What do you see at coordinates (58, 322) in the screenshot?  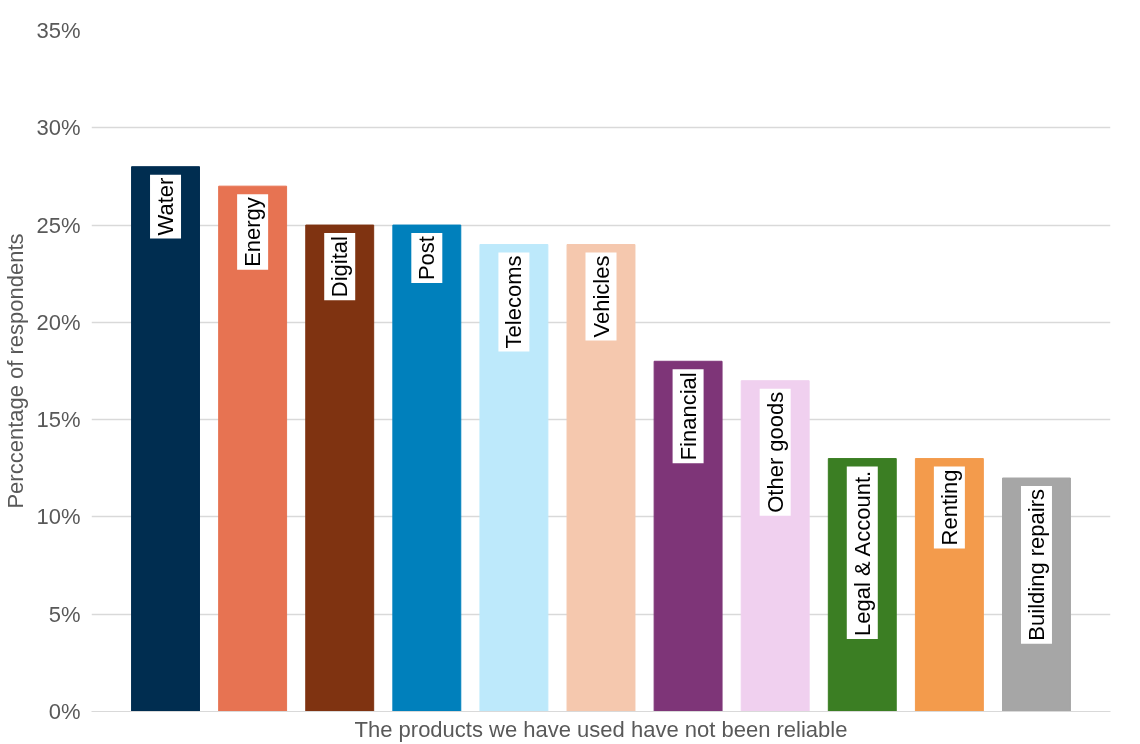 I see `y-tick-label: 20%` at bounding box center [58, 322].